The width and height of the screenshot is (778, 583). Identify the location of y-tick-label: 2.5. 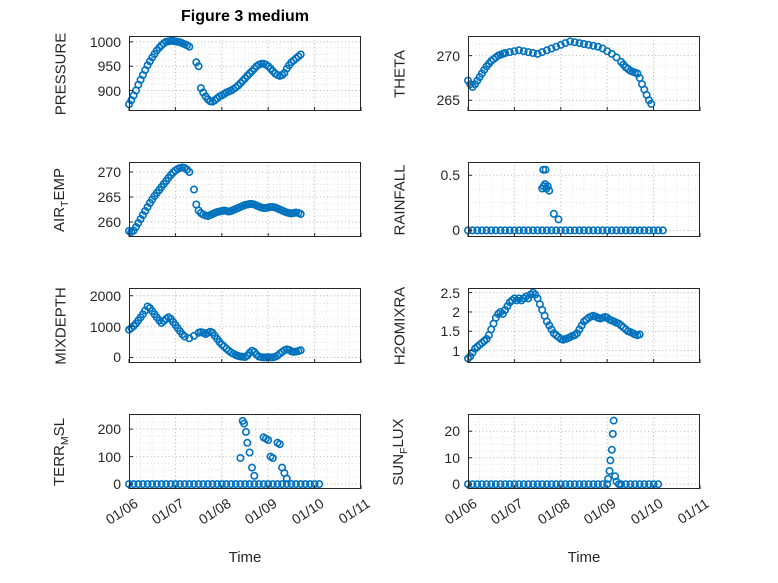
(450, 292).